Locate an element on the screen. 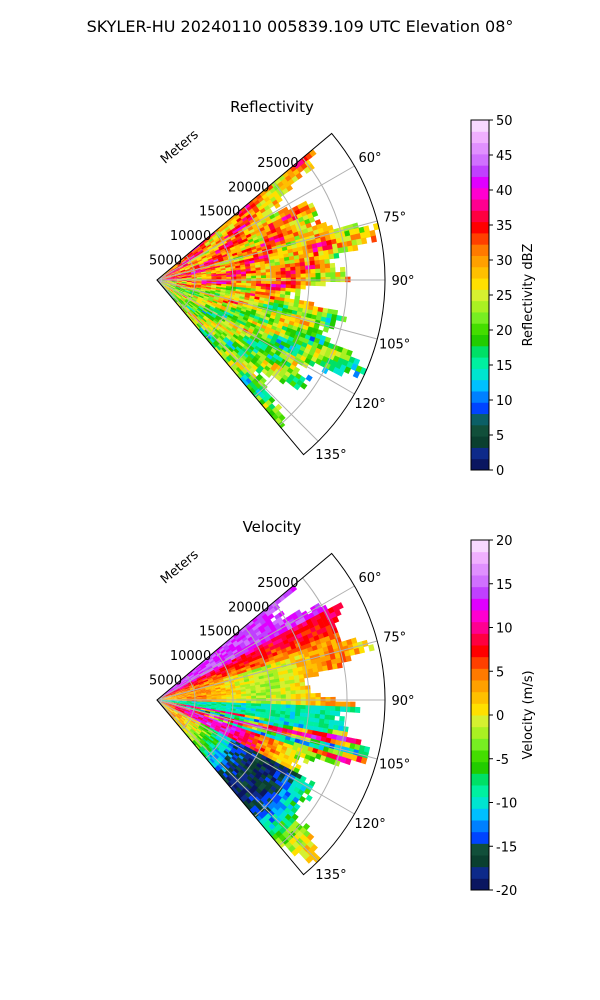 This screenshot has height=1000, width=600. grid-ring is located at coordinates (219, 284).